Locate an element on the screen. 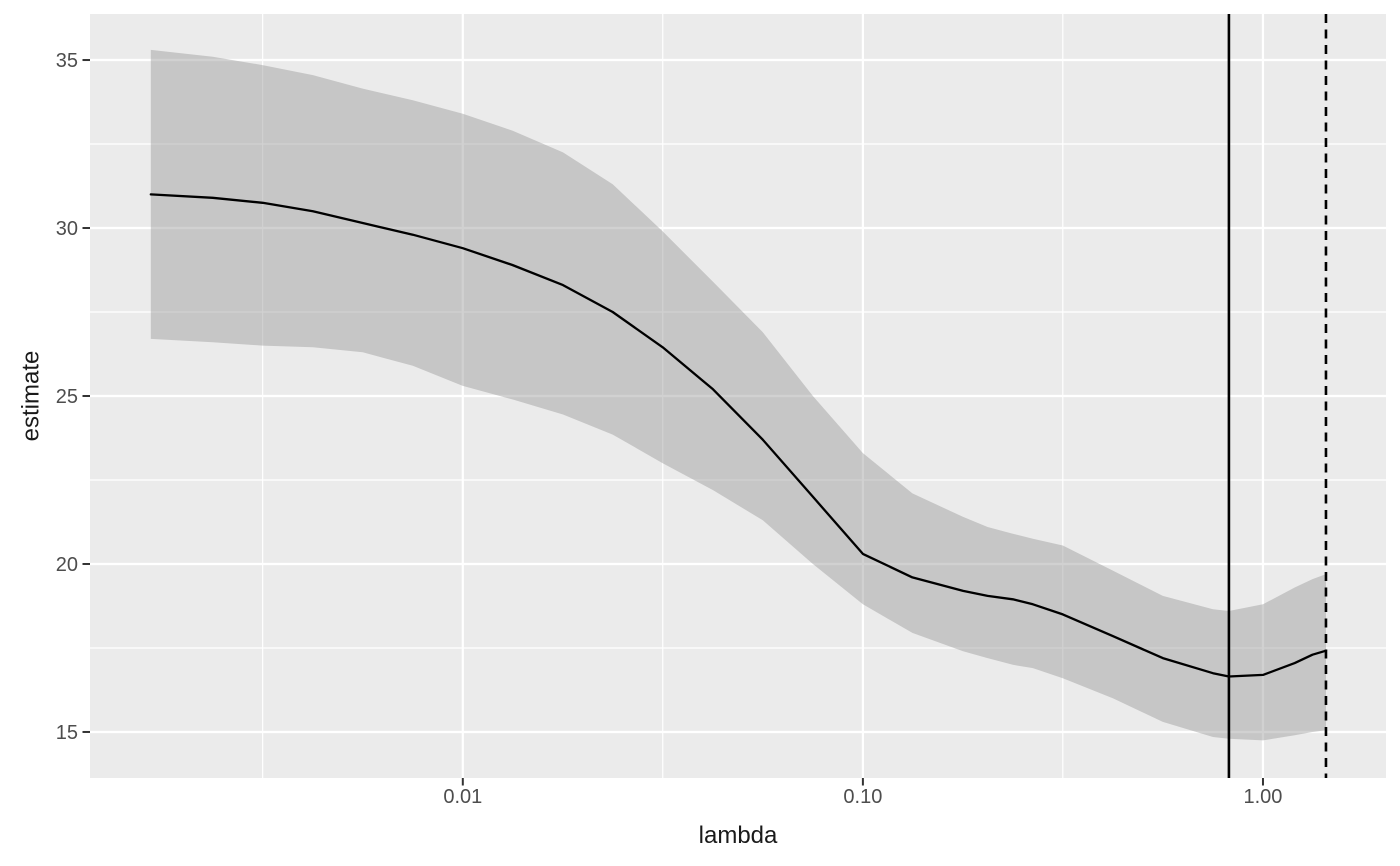  y-tick-label: 20 is located at coordinates (67, 565).